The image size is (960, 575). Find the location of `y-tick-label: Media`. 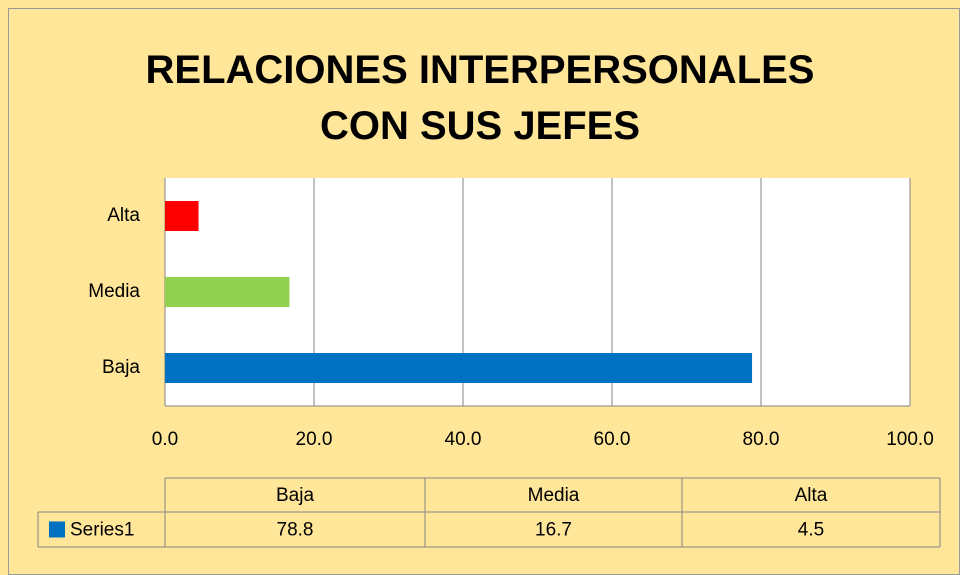

y-tick-label: Media is located at coordinates (114, 291).